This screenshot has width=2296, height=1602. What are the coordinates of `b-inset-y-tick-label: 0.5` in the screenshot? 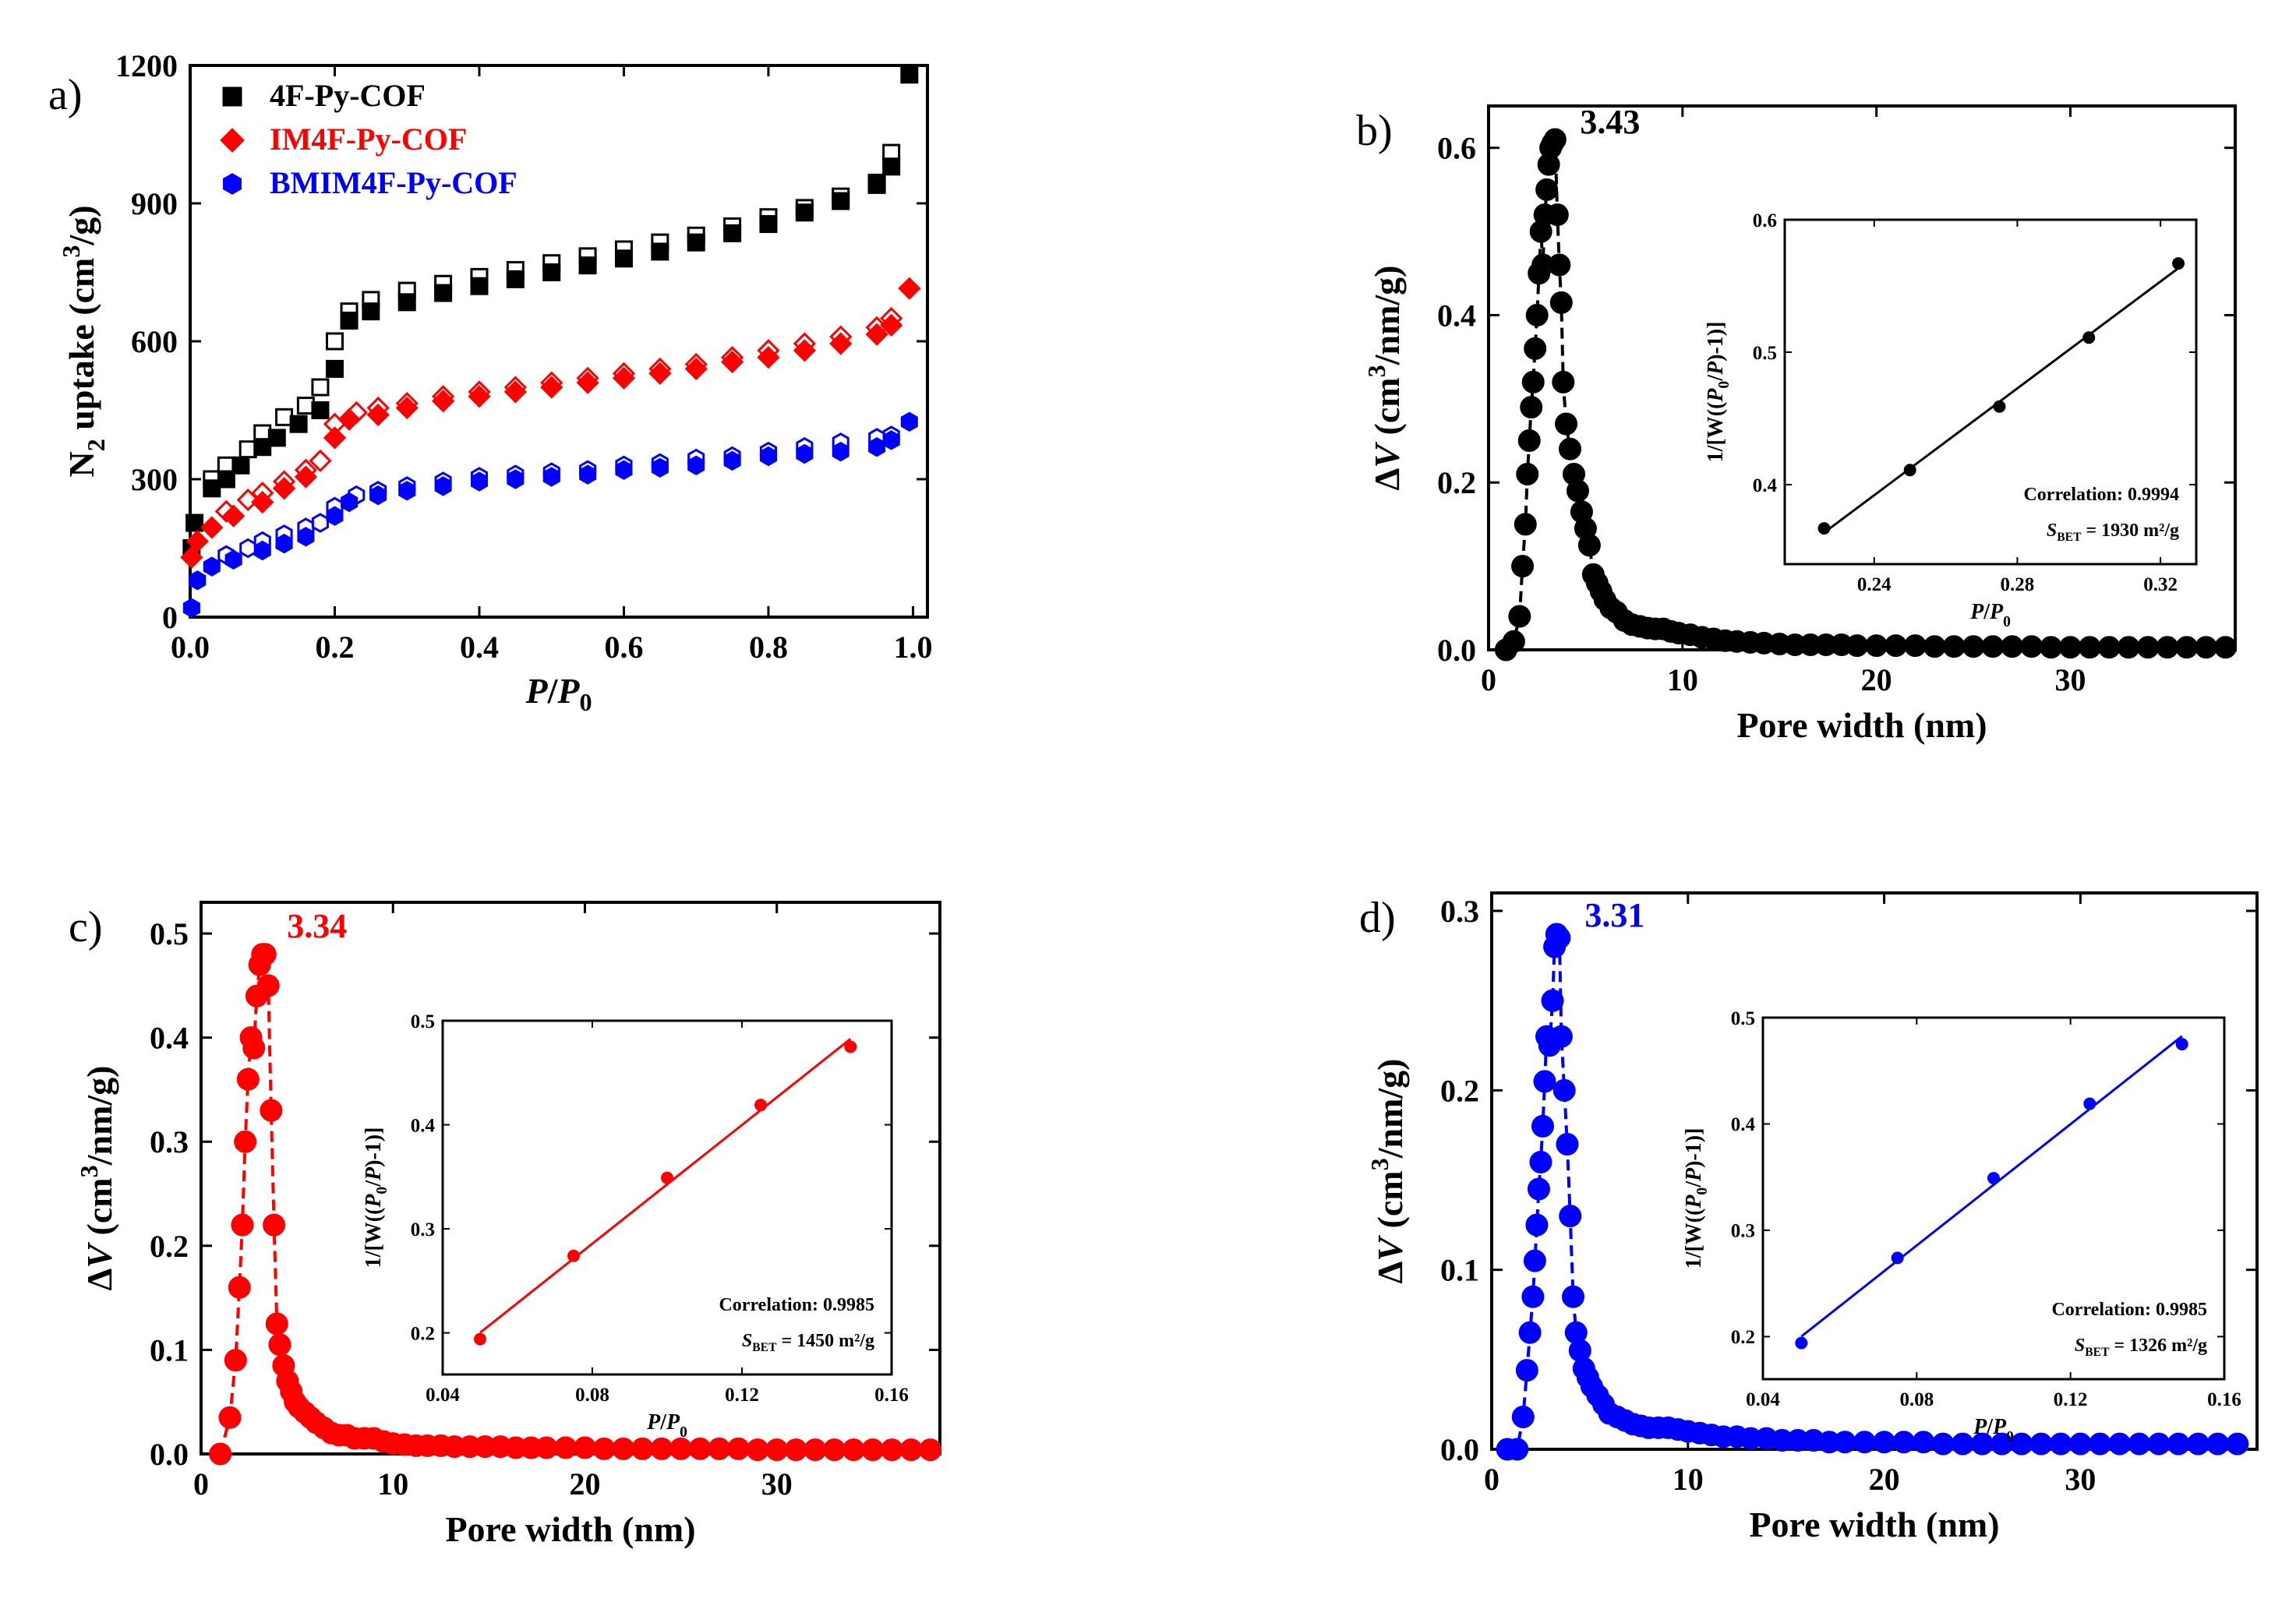 It's located at (1765, 353).